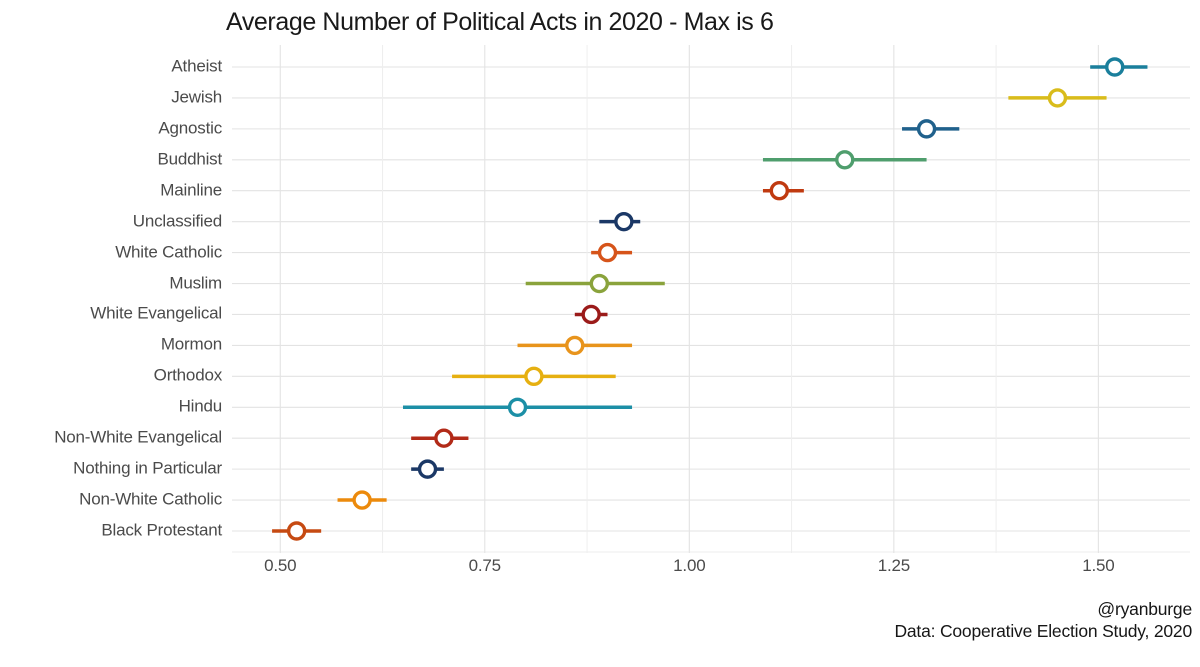 This screenshot has width=1200, height=667. Describe the element at coordinates (280, 565) in the screenshot. I see `x-axis-tick-label: 0.50` at that location.